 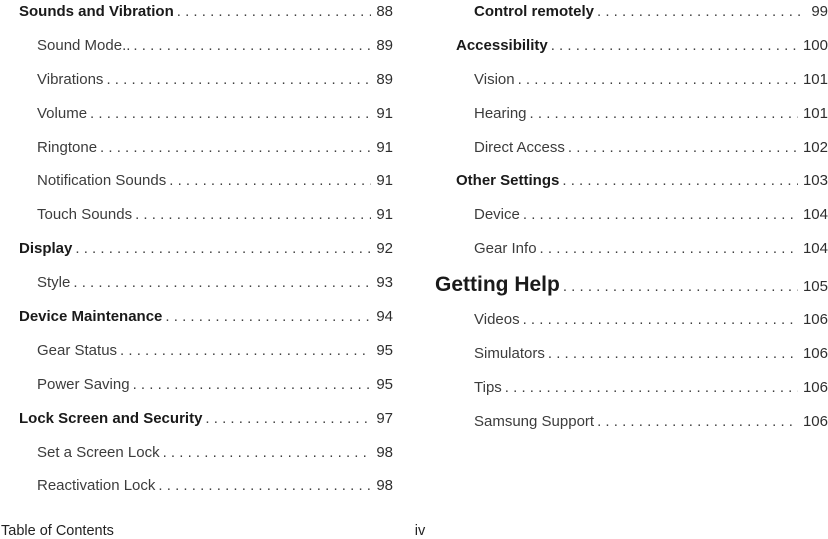 I want to click on toc-entry-page-number: 89, so click(x=384, y=79).